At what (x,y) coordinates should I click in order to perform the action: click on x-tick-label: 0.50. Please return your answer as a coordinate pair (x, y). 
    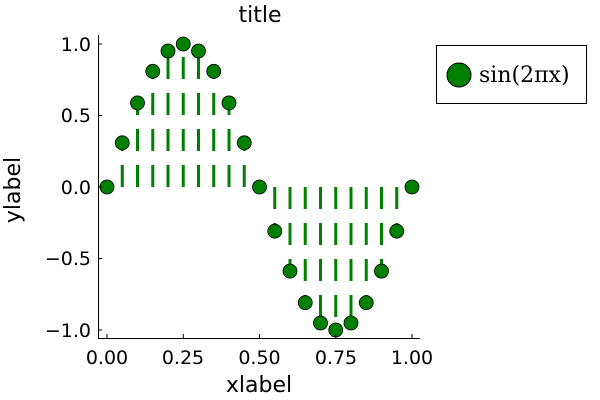
    Looking at the image, I should click on (259, 358).